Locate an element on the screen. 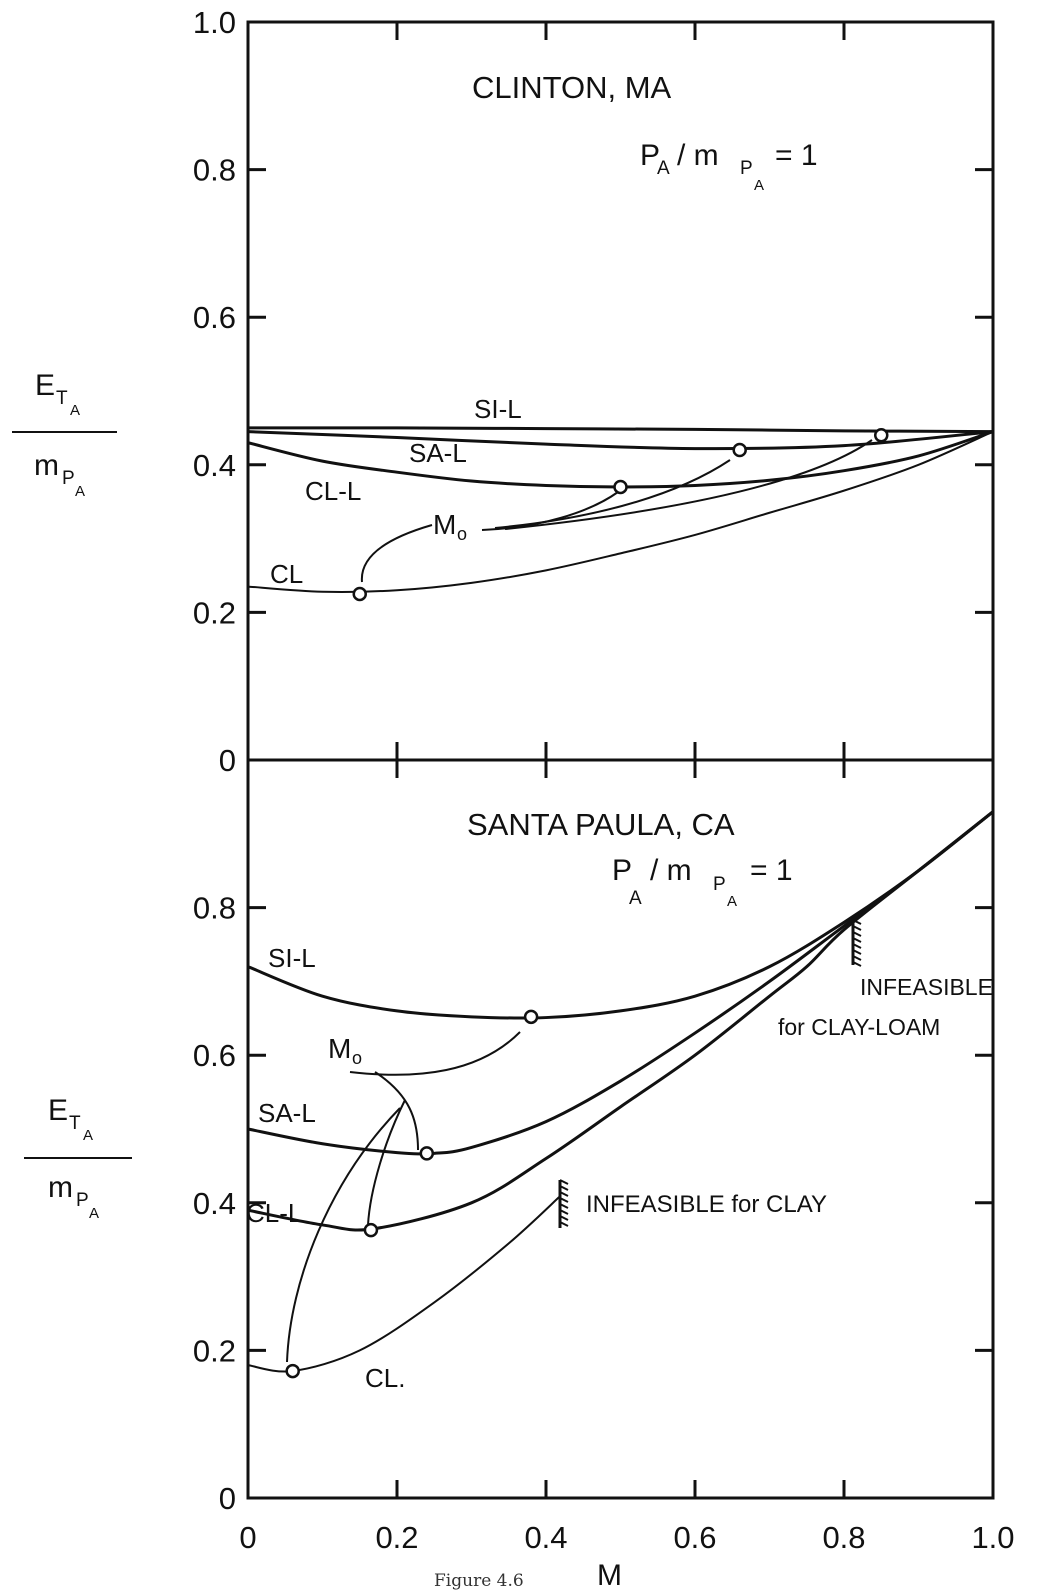  x-tick-label: 0 is located at coordinates (247, 1537).